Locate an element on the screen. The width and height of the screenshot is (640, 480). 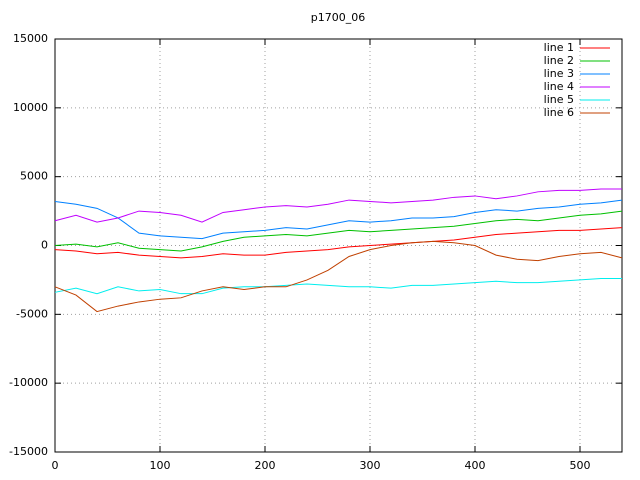
legend-label: line 6 is located at coordinates (559, 112).